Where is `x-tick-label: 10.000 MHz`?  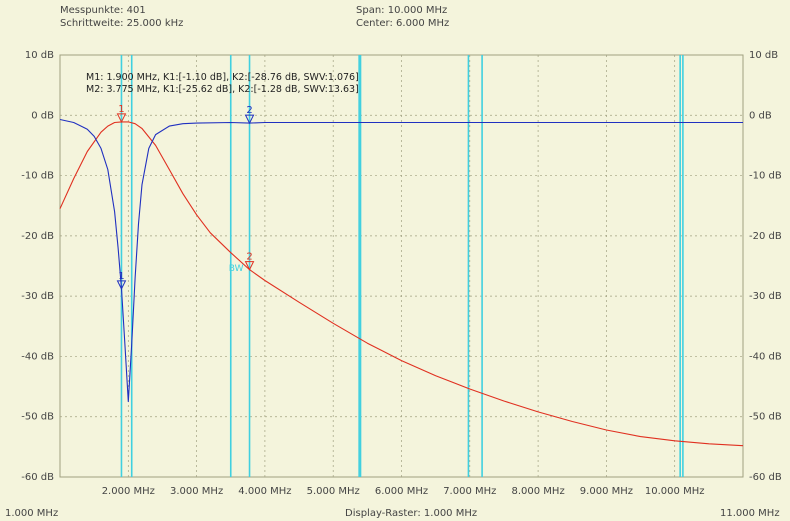 x-tick-label: 10.000 MHz is located at coordinates (675, 491).